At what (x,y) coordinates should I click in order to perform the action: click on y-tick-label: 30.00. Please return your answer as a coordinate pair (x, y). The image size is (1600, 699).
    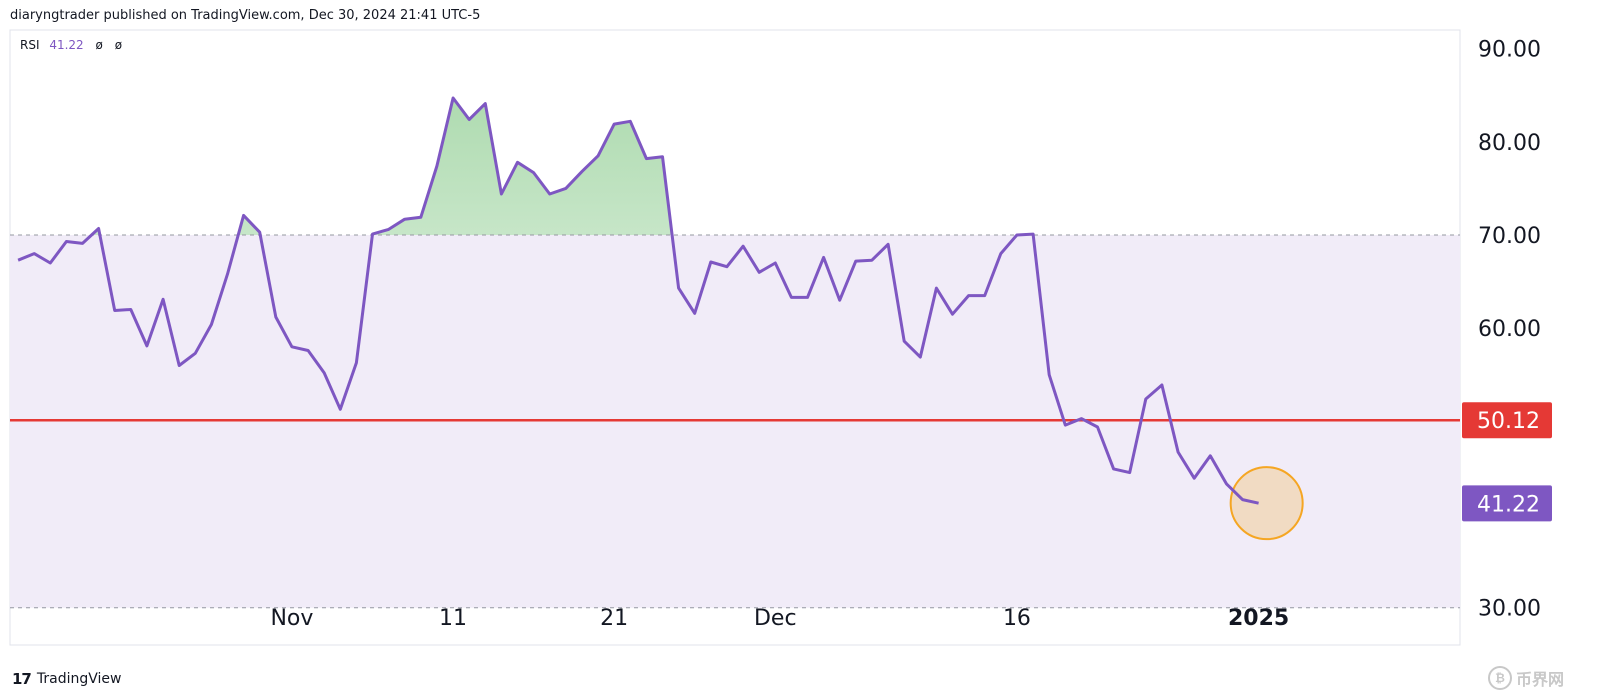
    Looking at the image, I should click on (1509, 609).